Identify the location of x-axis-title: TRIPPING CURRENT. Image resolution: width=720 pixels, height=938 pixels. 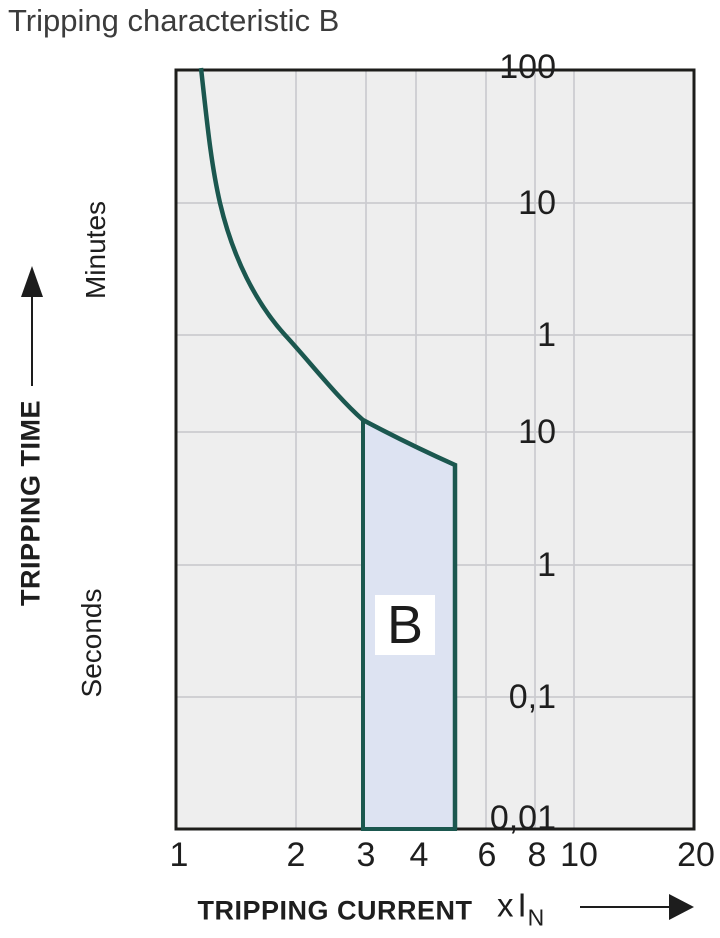
(335, 910).